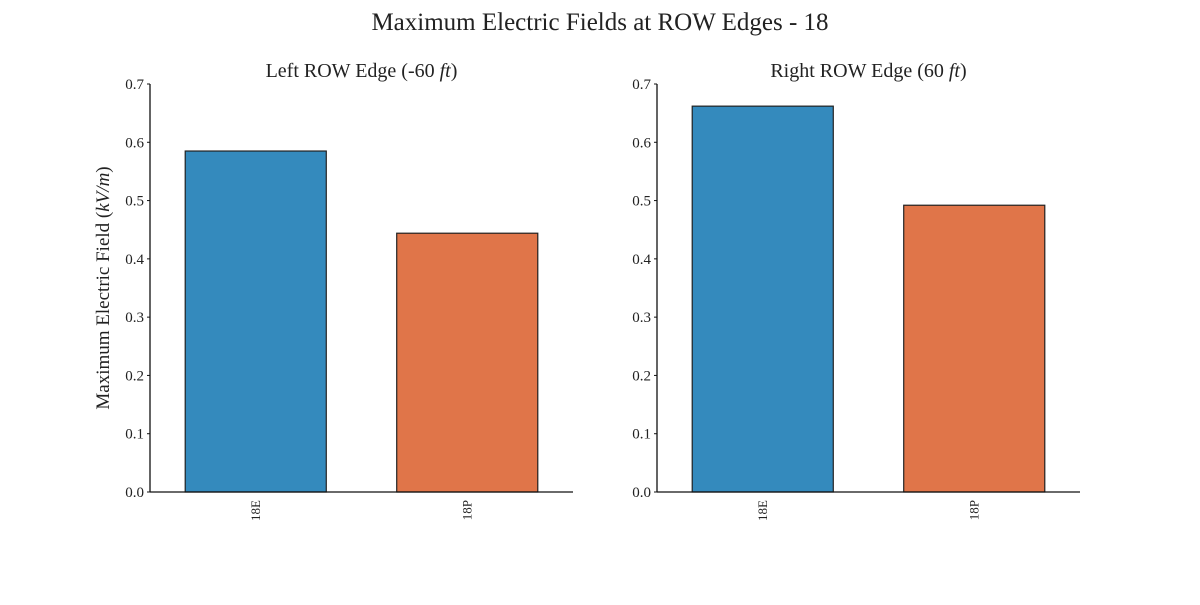 The height and width of the screenshot is (605, 1200). What do you see at coordinates (868, 71) in the screenshot?
I see `subplot-title: Right ROW Edge (60 ft)` at bounding box center [868, 71].